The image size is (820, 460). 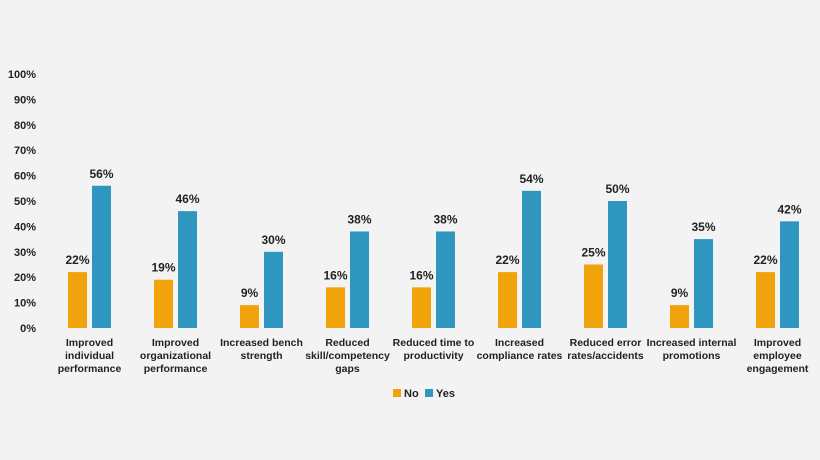 I want to click on category-label-line: promotions, so click(x=692, y=356).